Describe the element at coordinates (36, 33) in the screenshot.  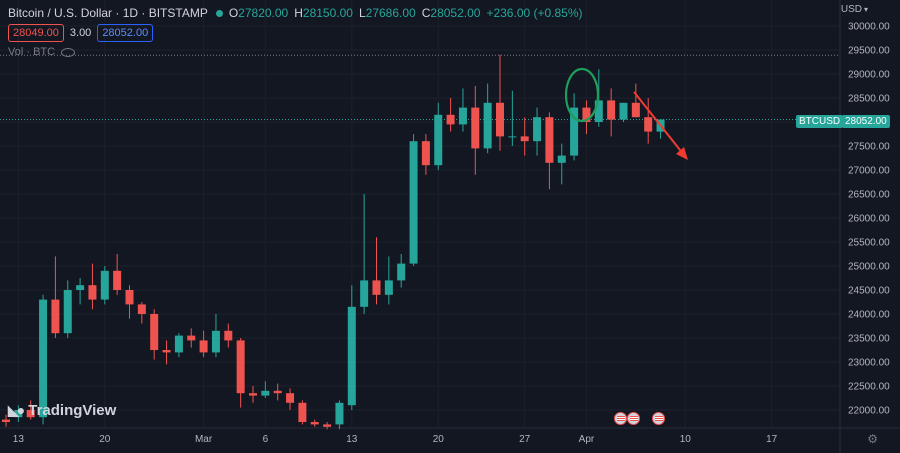
I see `sell-button: 28049.00` at that location.